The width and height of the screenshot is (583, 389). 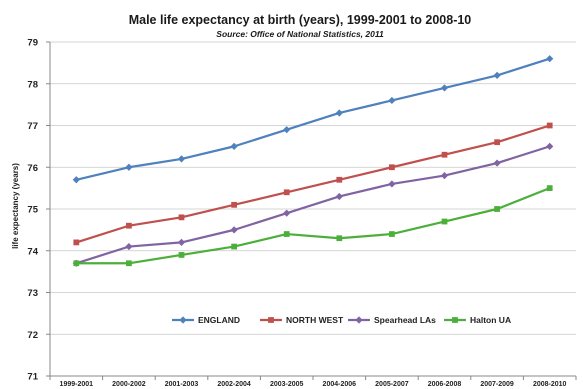 What do you see at coordinates (32, 293) in the screenshot?
I see `y-tick-label: 73` at bounding box center [32, 293].